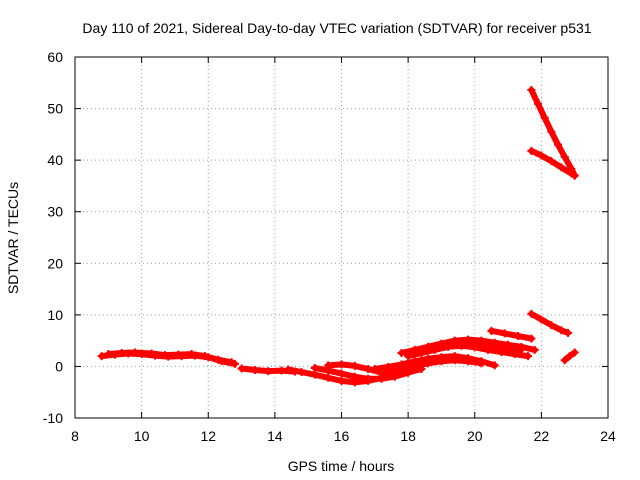 This screenshot has height=480, width=640. Describe the element at coordinates (55, 212) in the screenshot. I see `y-tick-label: 30` at that location.